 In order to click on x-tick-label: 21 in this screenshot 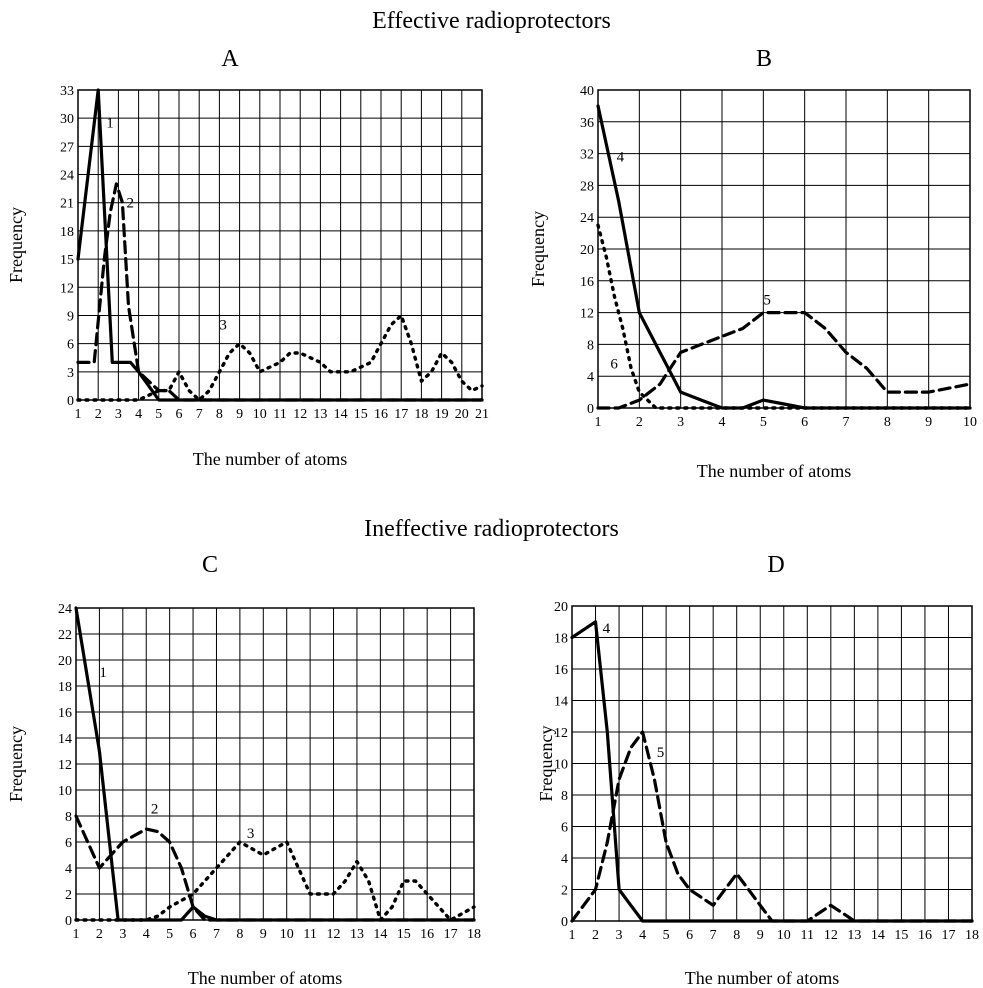, I will do `click(482, 414)`.